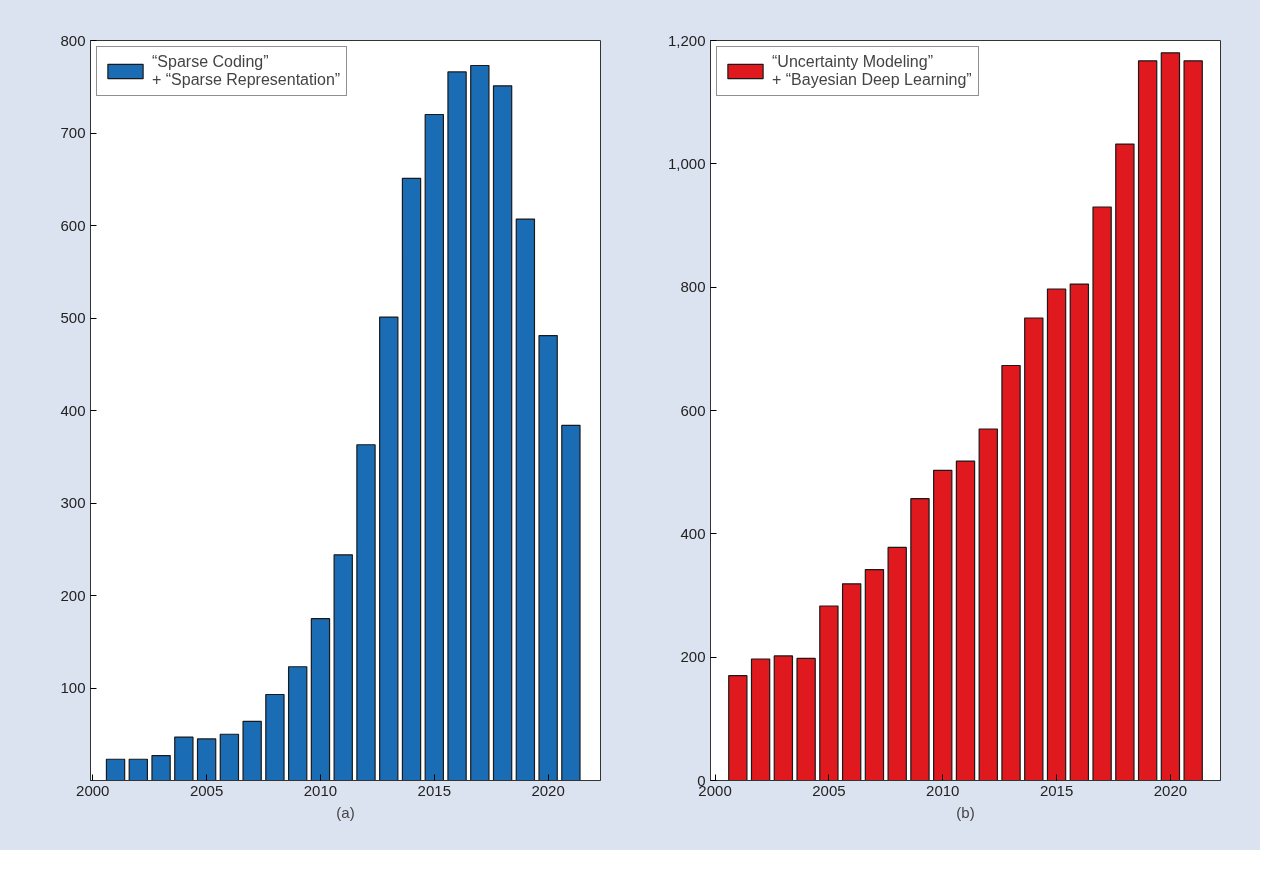 Image resolution: width=1287 pixels, height=873 pixels. I want to click on y-tick-label: 500, so click(73, 317).